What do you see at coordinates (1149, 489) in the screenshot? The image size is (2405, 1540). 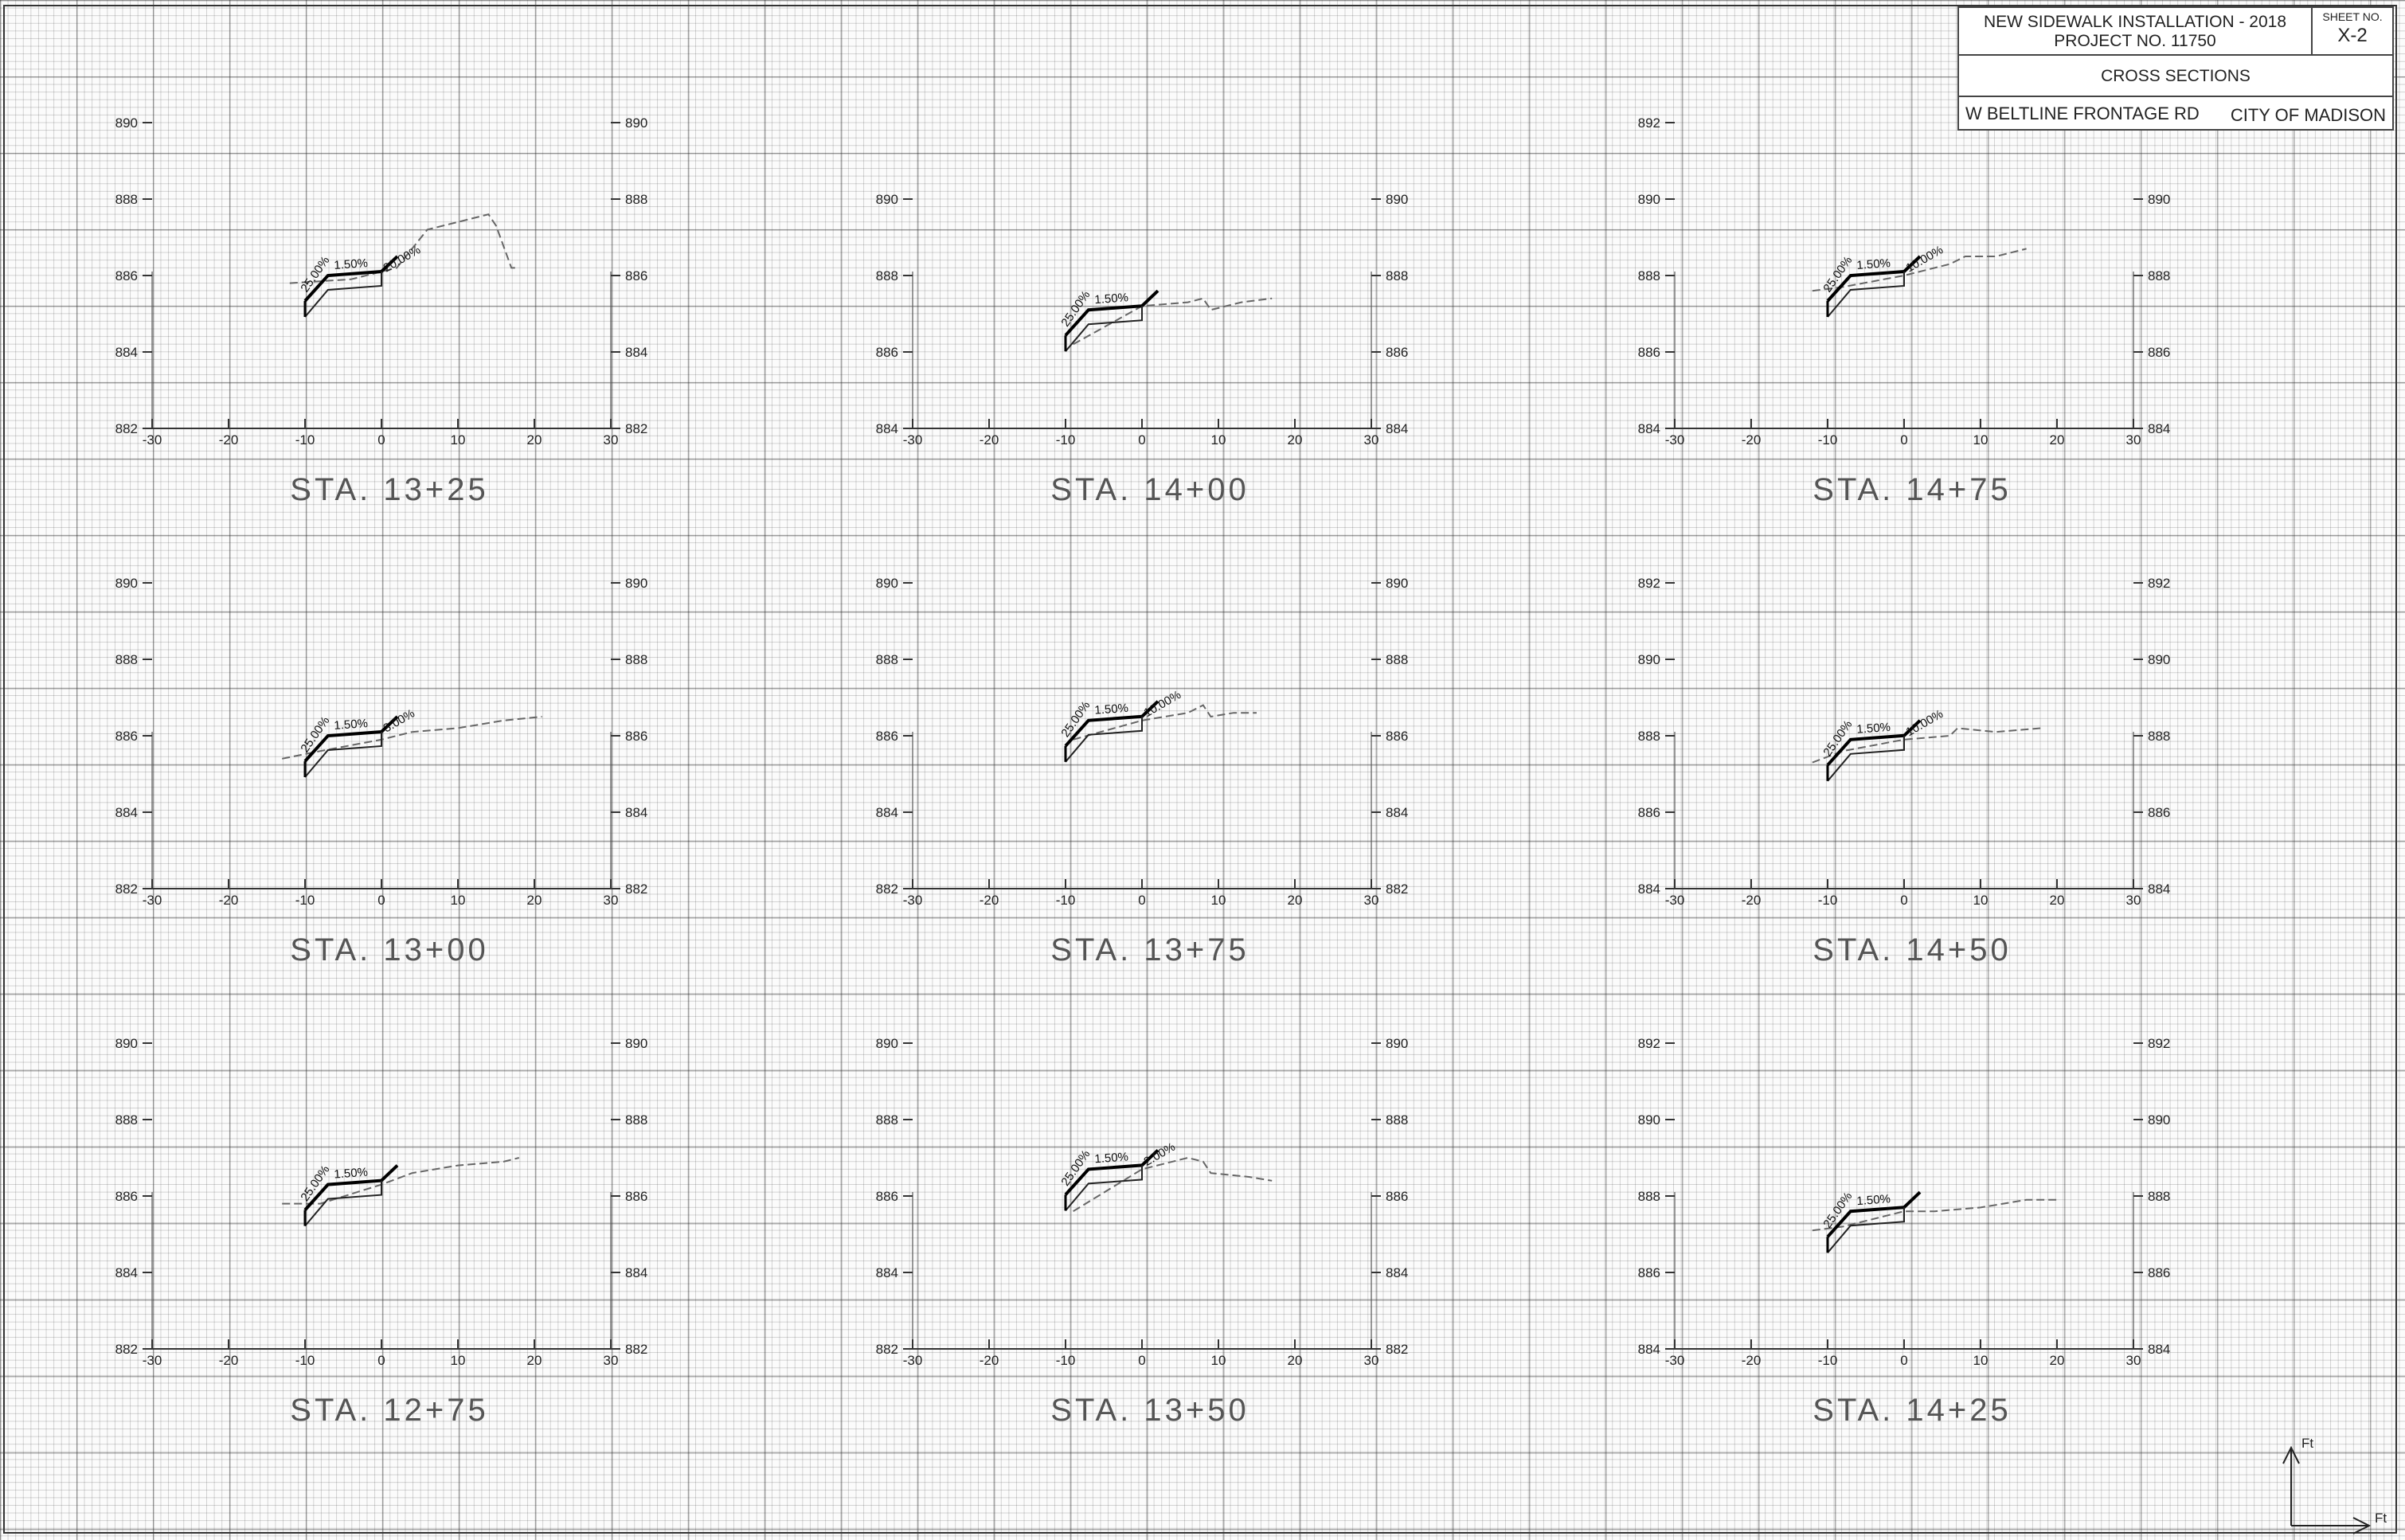 I see `station-label: STA. 14+00` at bounding box center [1149, 489].